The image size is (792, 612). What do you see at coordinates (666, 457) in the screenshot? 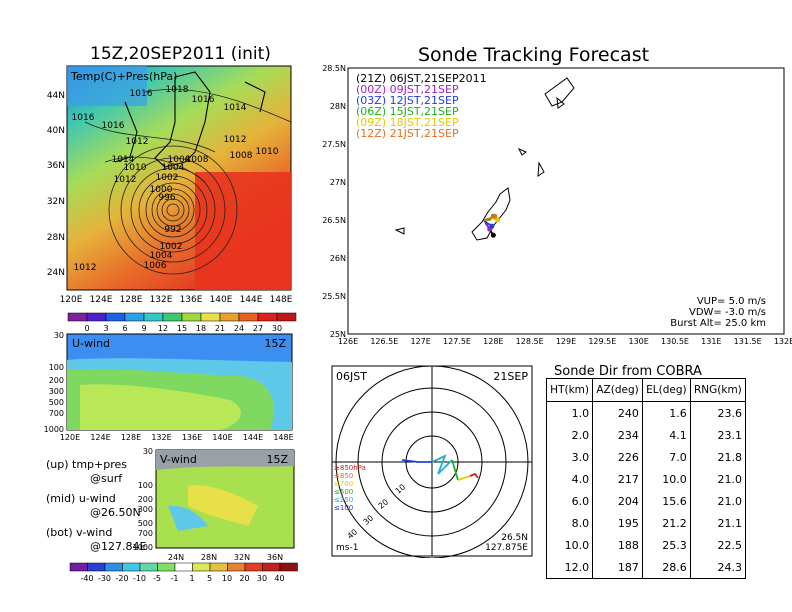
I see `table-cell: 7.0` at bounding box center [666, 457].